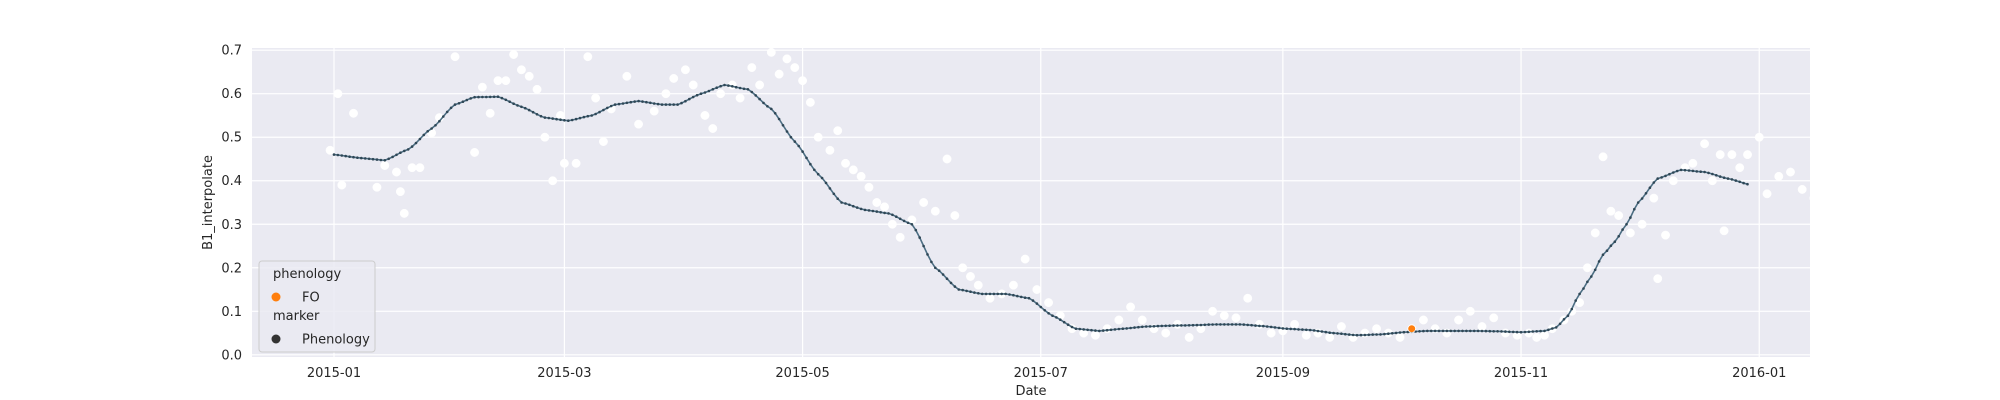  Describe the element at coordinates (1411, 328) in the screenshot. I see `phenology-markers` at that location.